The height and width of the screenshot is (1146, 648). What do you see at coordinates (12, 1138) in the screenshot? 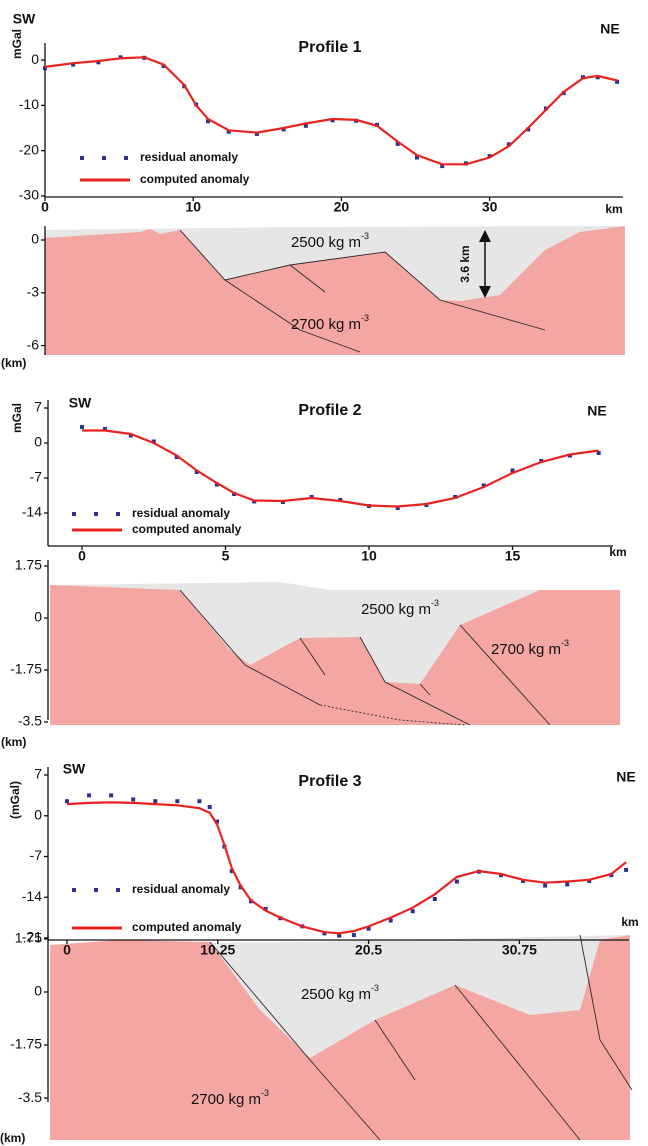
I see `depth-unit: (km)` at bounding box center [12, 1138].